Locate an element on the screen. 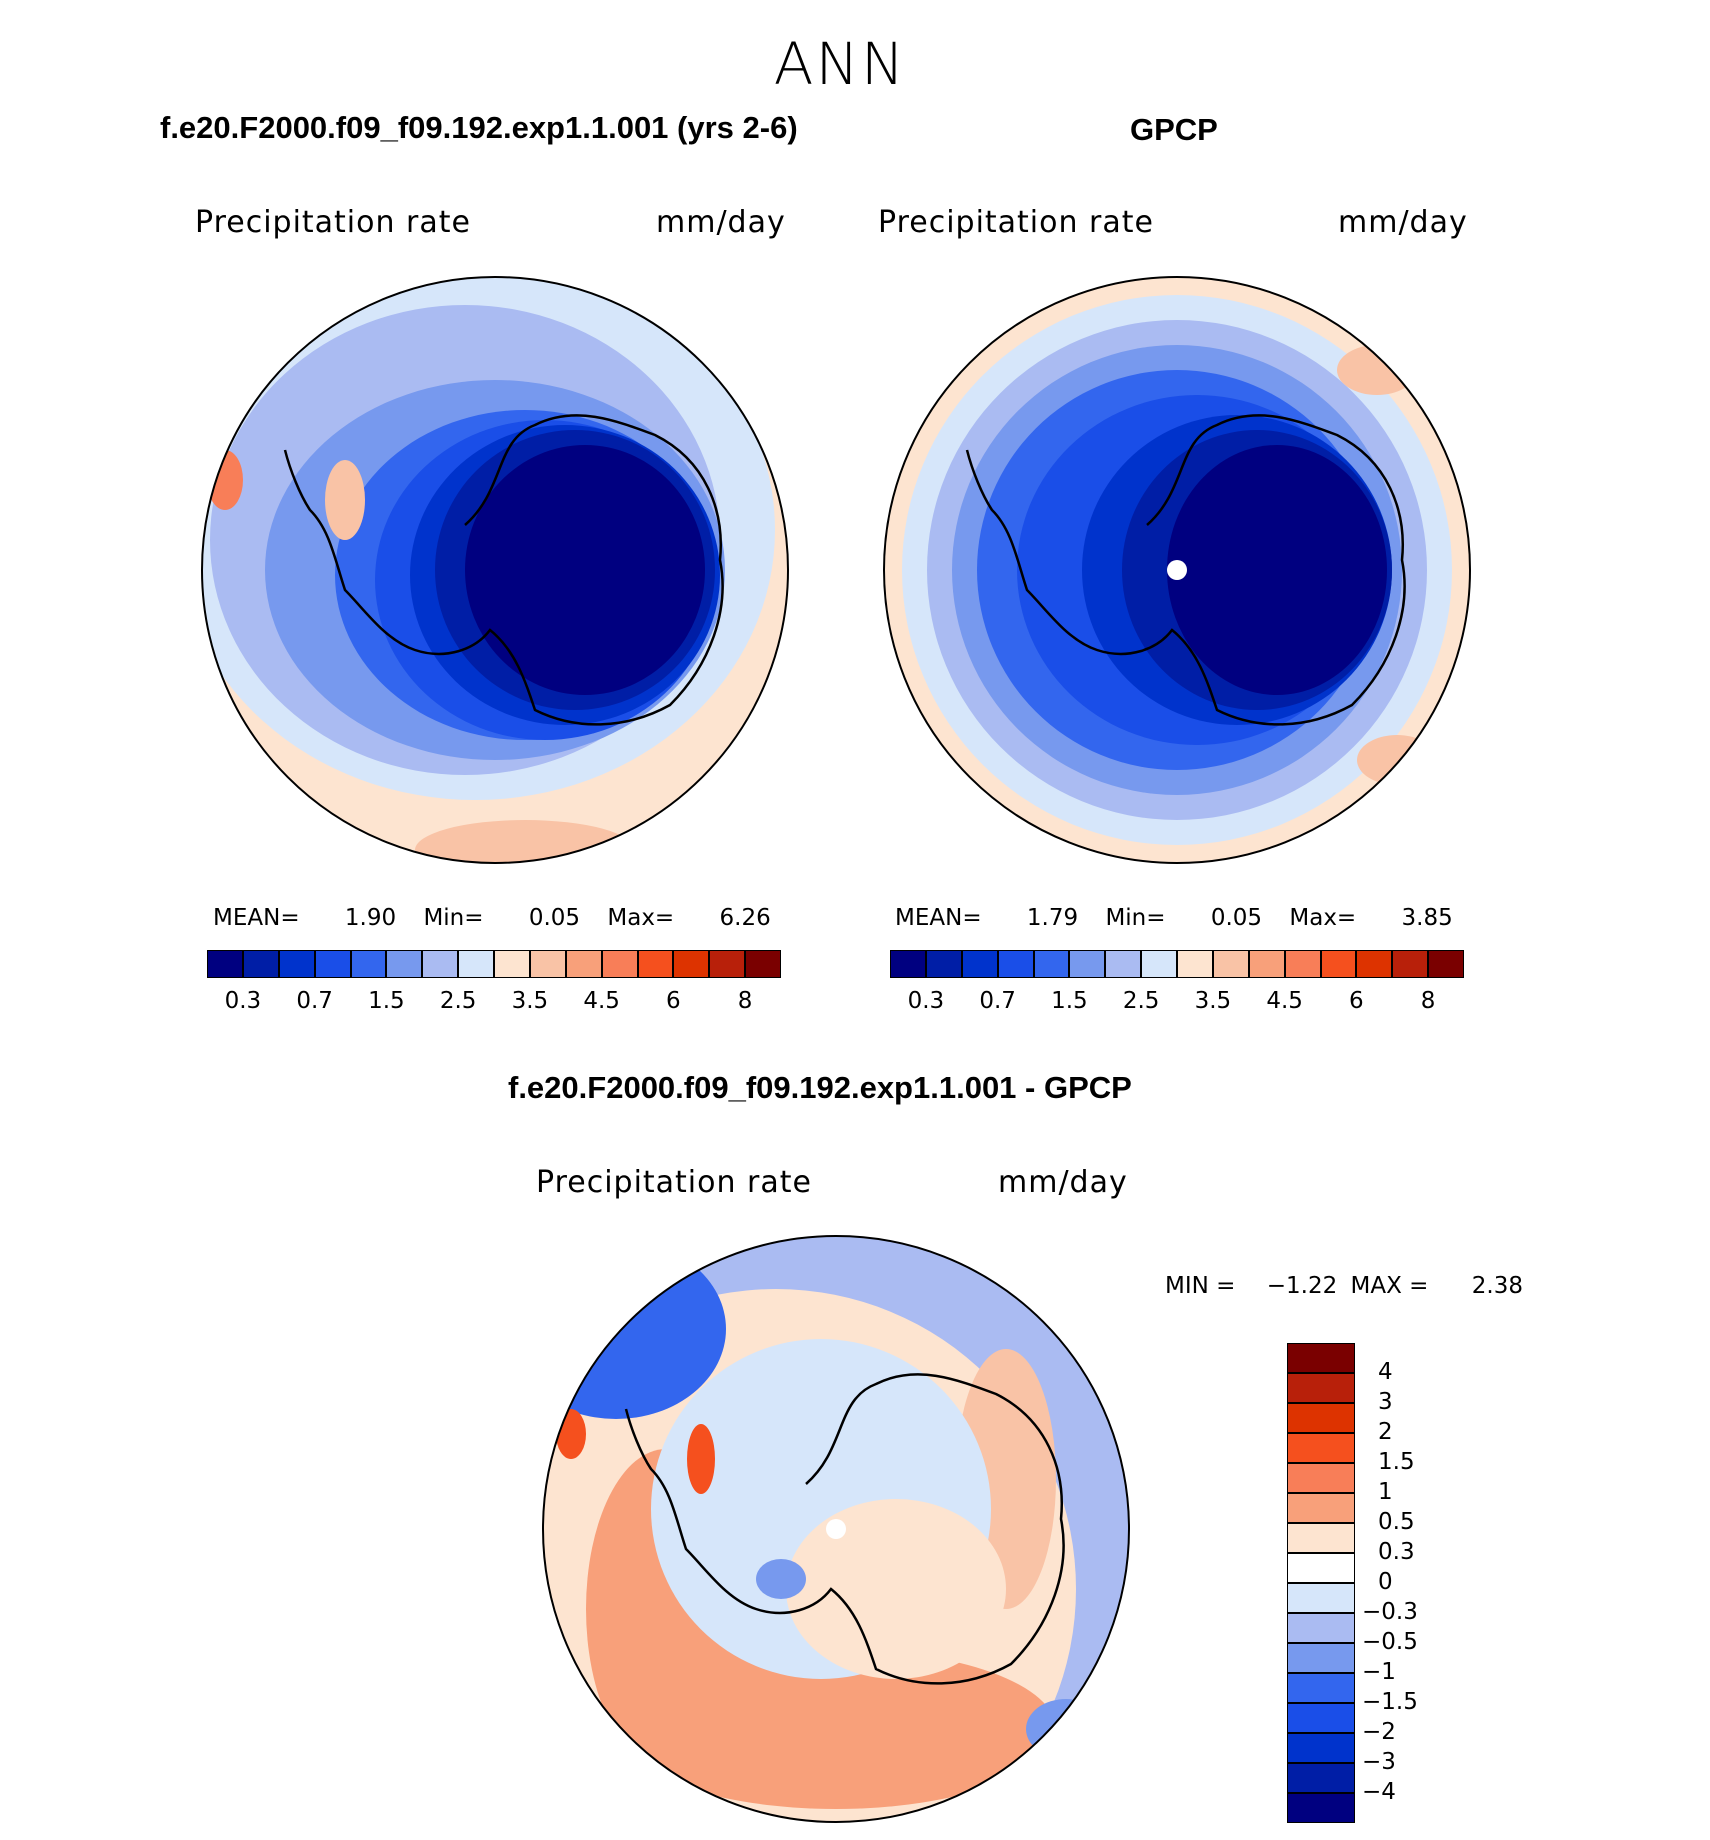 This screenshot has width=1710, height=1840. left-colorbar-tick-label: 8 is located at coordinates (745, 1001).